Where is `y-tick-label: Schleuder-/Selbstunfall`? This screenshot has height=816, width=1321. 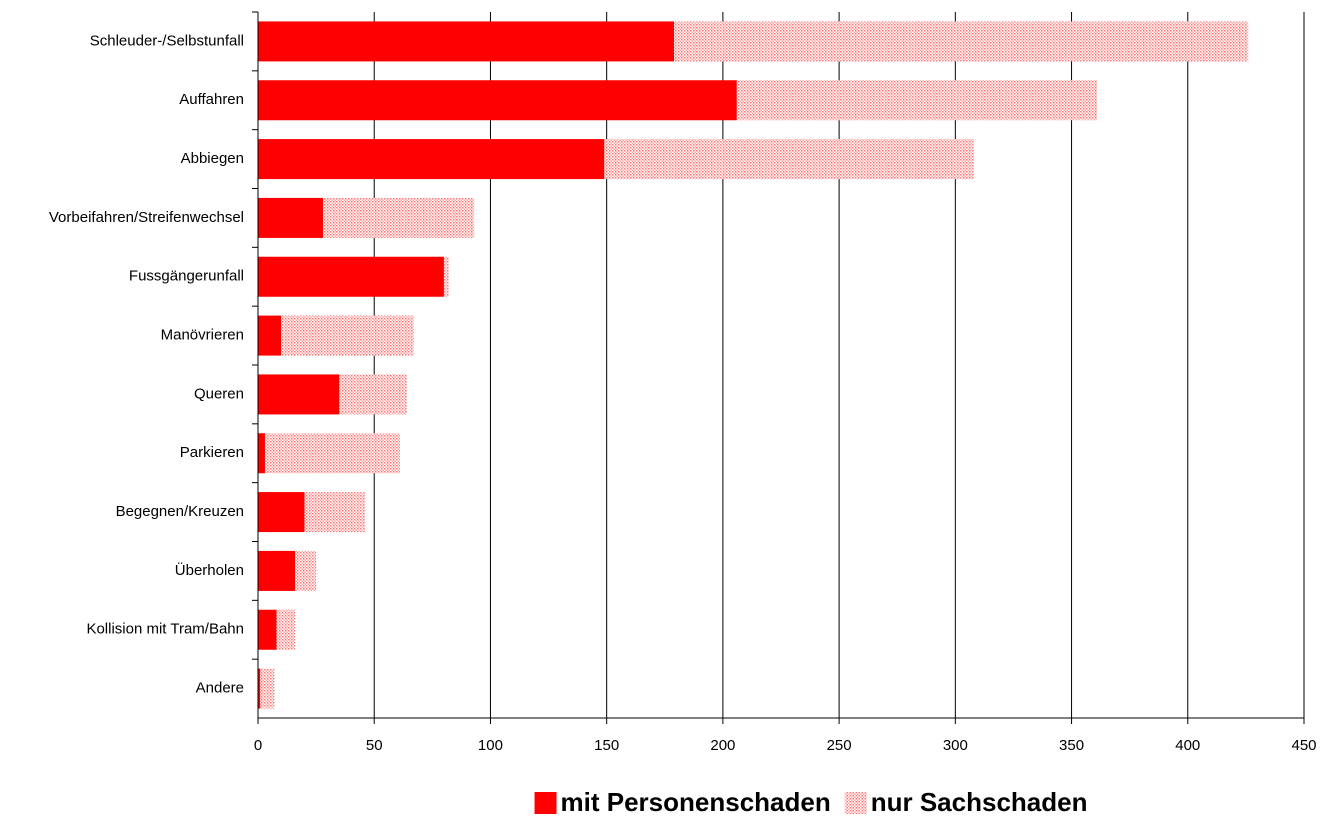
y-tick-label: Schleuder-/Selbstunfall is located at coordinates (167, 40).